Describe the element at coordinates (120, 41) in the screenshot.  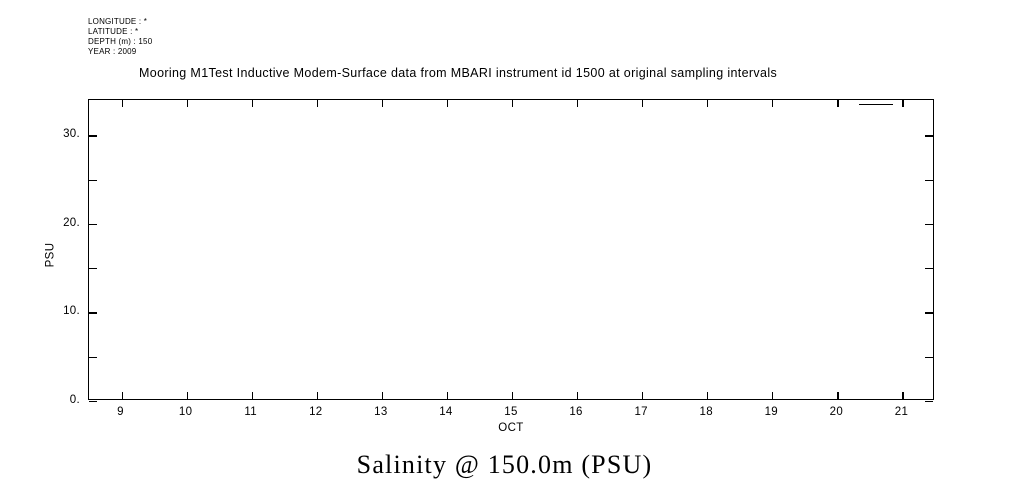
I see `metadata-depth: DEPTH (m) : 150` at that location.